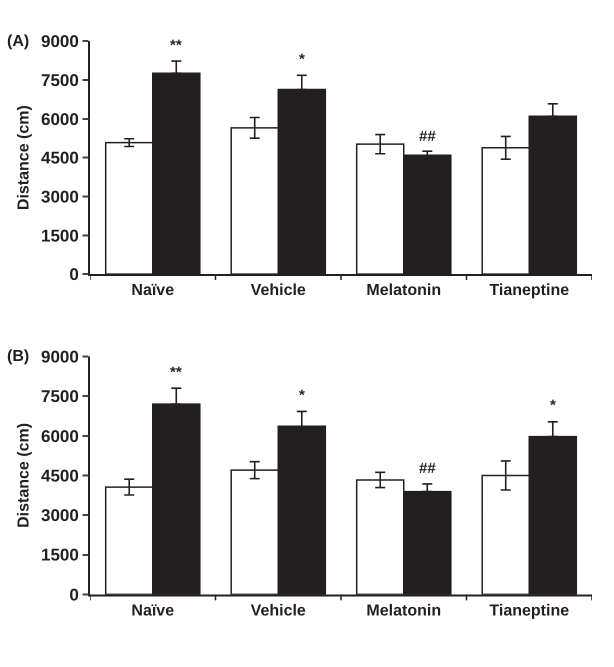 Image resolution: width=614 pixels, height=667 pixels. Describe the element at coordinates (18, 41) in the screenshot. I see `chart-title: (A)` at that location.